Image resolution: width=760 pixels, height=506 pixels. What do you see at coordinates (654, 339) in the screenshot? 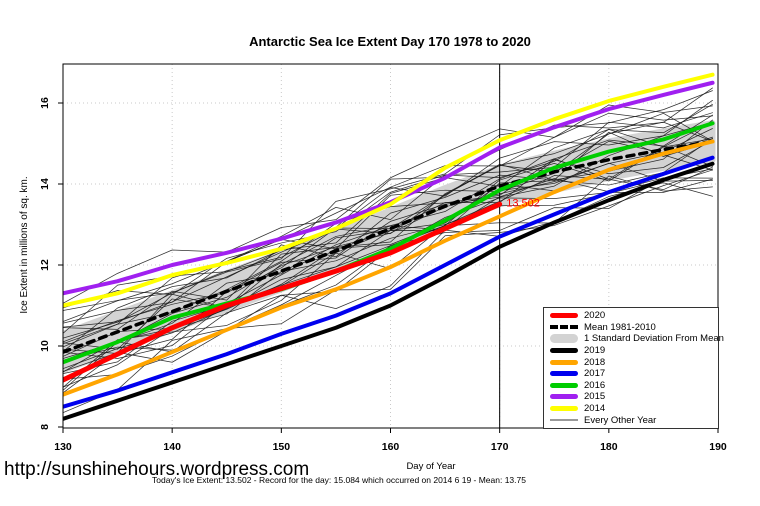
I see `legend-label: 1 Standard Deviation From Mean` at bounding box center [654, 339].